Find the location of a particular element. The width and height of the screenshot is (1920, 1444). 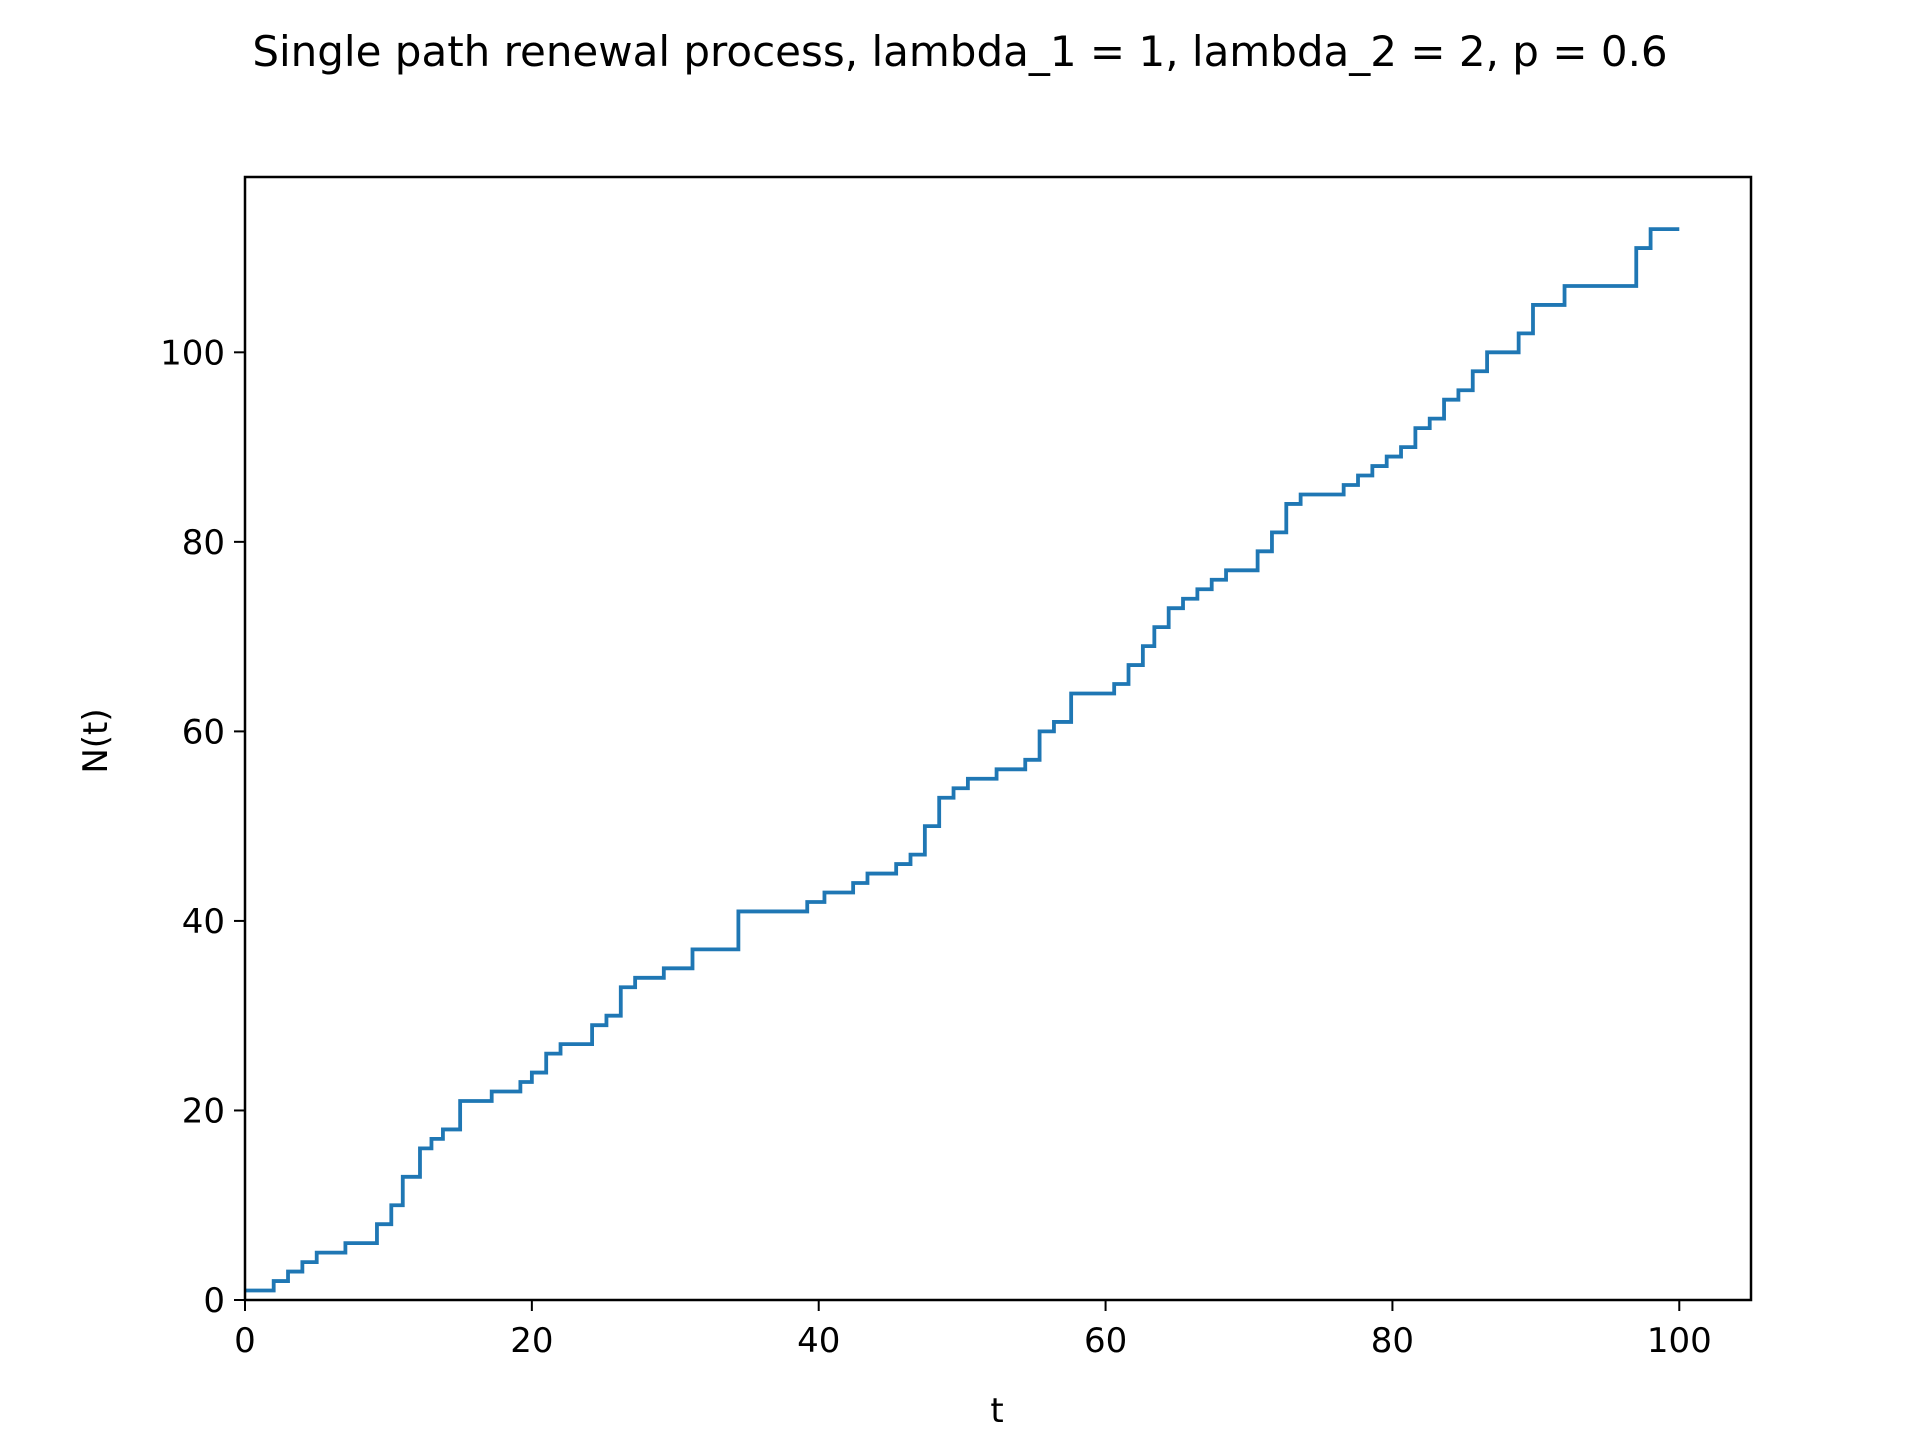

x-tick-label: 100 is located at coordinates (1679, 1341).